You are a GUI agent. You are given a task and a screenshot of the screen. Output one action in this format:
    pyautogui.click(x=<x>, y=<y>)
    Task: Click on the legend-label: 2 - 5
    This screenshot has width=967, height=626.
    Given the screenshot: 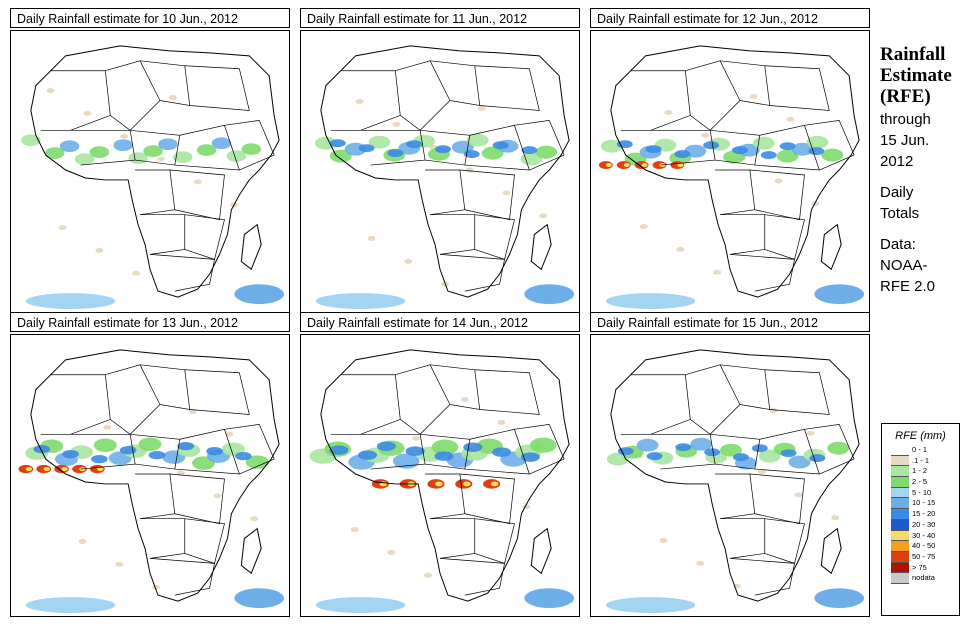 What is the action you would take?
    pyautogui.click(x=920, y=482)
    